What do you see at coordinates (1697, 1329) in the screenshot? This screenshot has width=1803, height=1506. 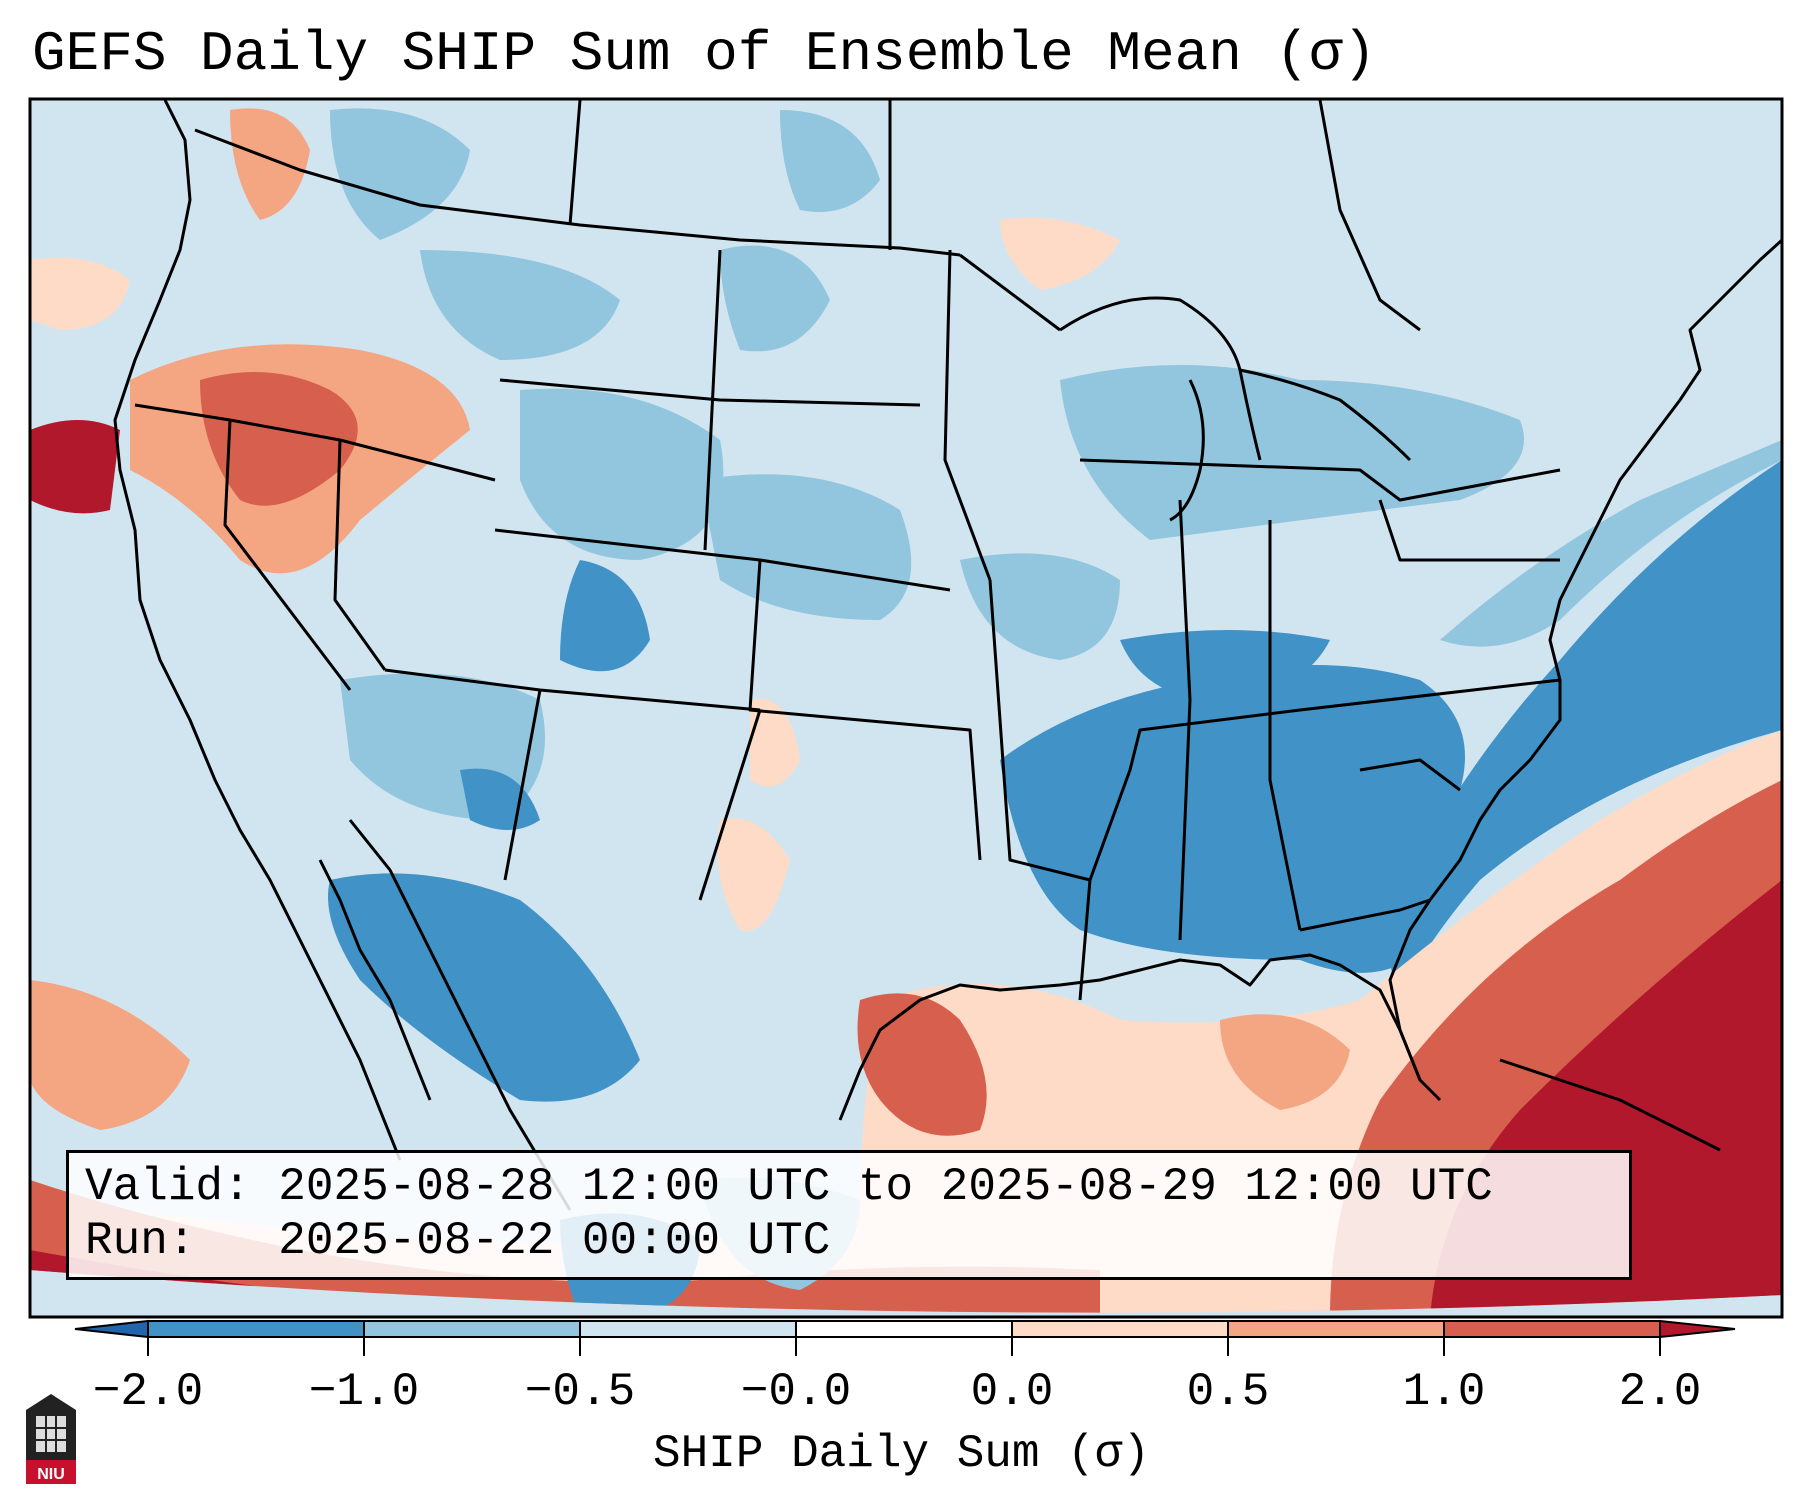 I see `colorbar-extend-high` at bounding box center [1697, 1329].